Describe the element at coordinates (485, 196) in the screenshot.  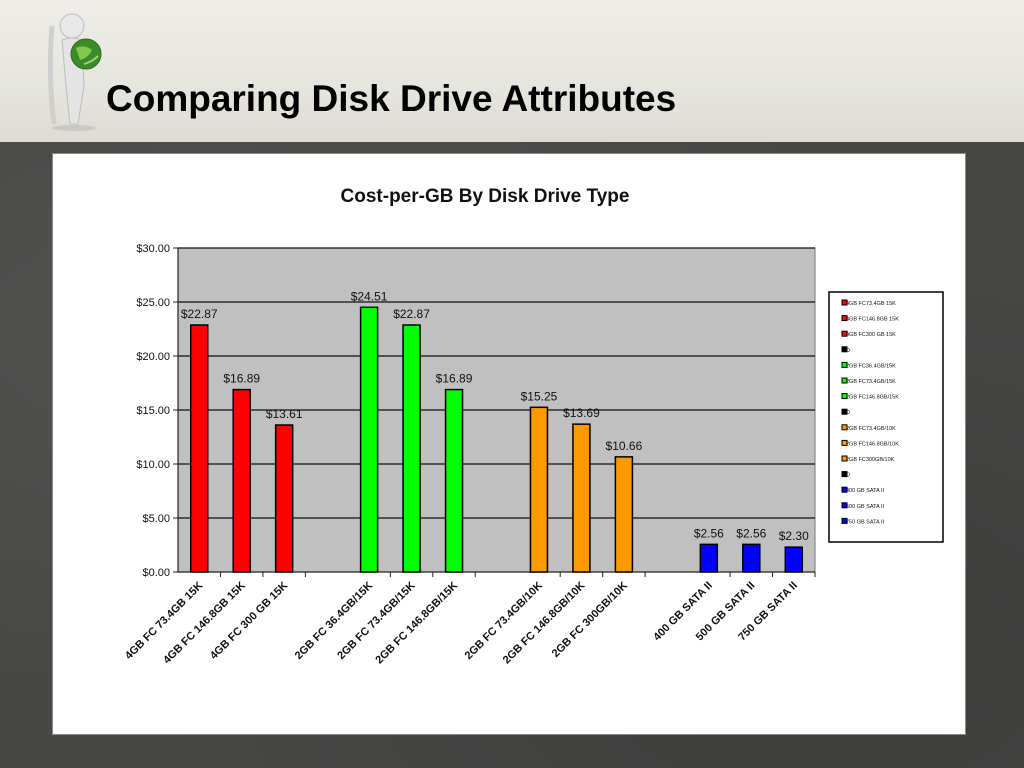
I see `chart-title: Cost-per-GB By Disk Drive Type` at that location.